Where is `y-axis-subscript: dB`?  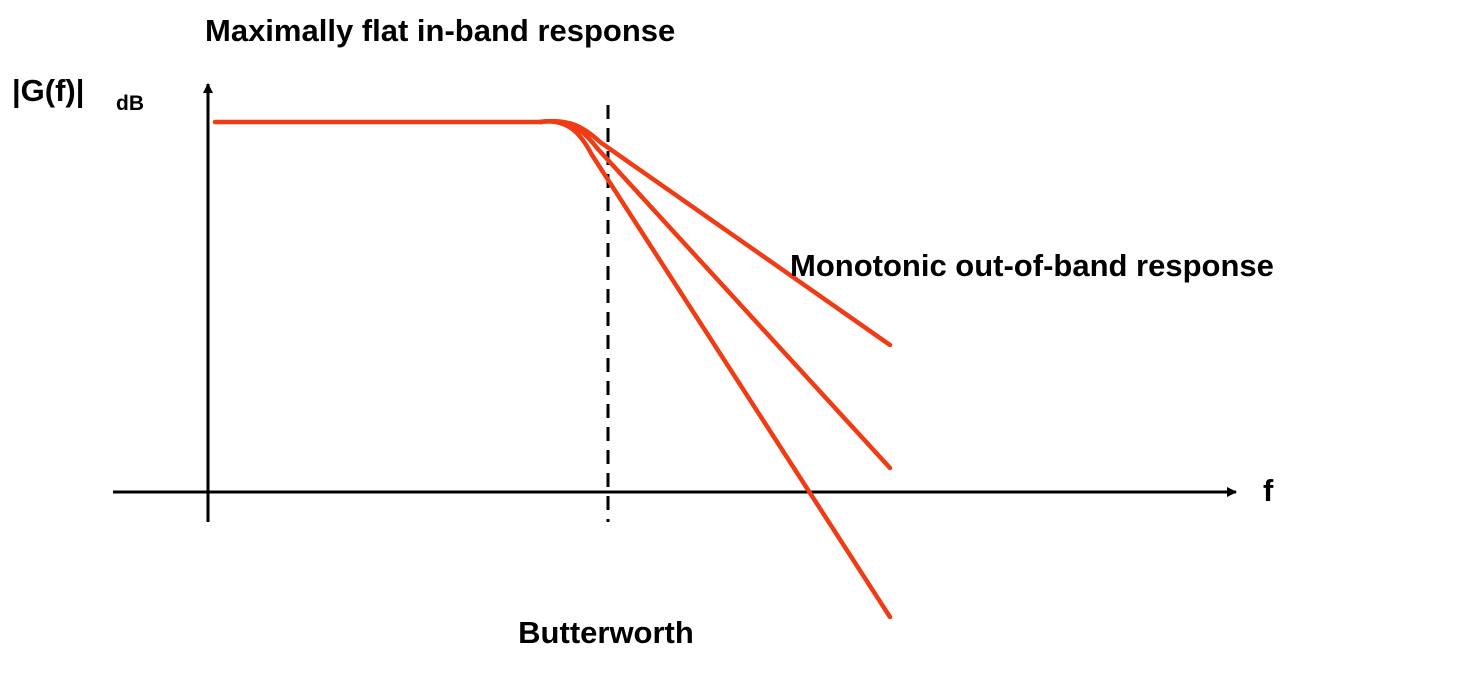
y-axis-subscript: dB is located at coordinates (130, 103).